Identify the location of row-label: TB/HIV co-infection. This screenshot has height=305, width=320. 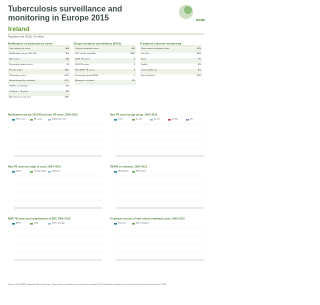
(19, 86).